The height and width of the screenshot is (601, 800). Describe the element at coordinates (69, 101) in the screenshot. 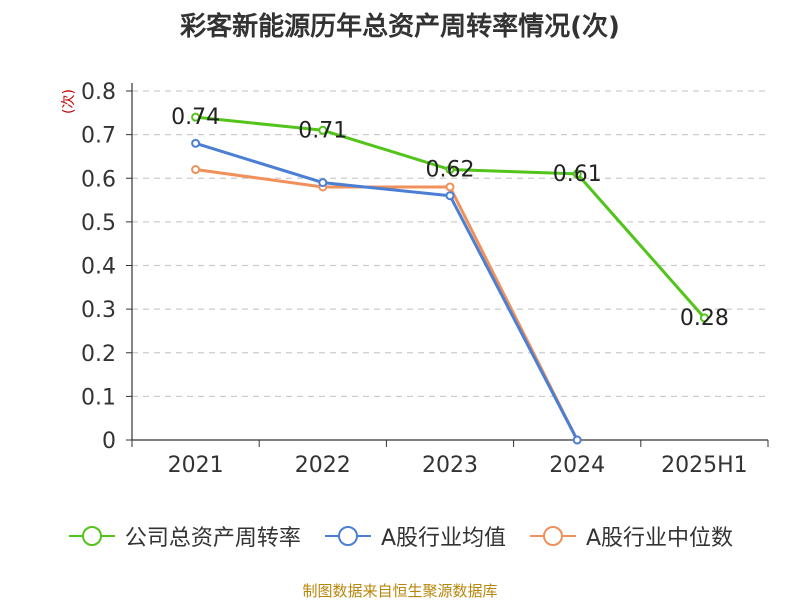

I see `y-axis-label: (次)` at that location.